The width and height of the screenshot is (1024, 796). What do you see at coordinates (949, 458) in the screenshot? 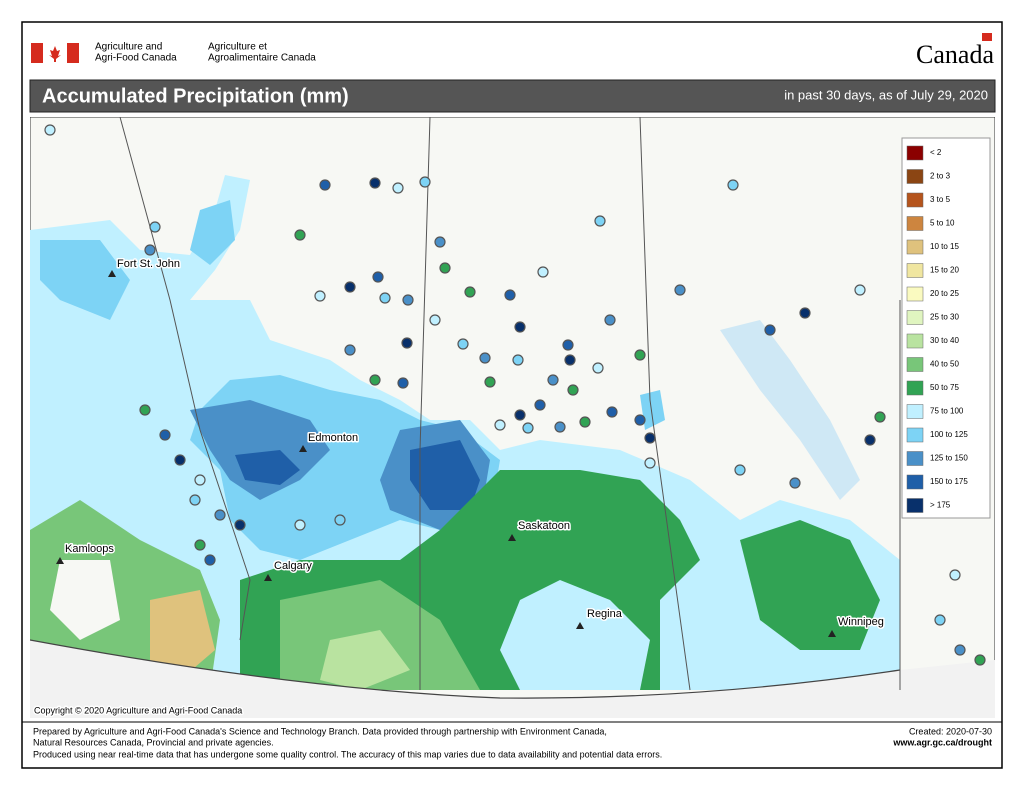
I see `legend-label: 125 to 150` at bounding box center [949, 458].